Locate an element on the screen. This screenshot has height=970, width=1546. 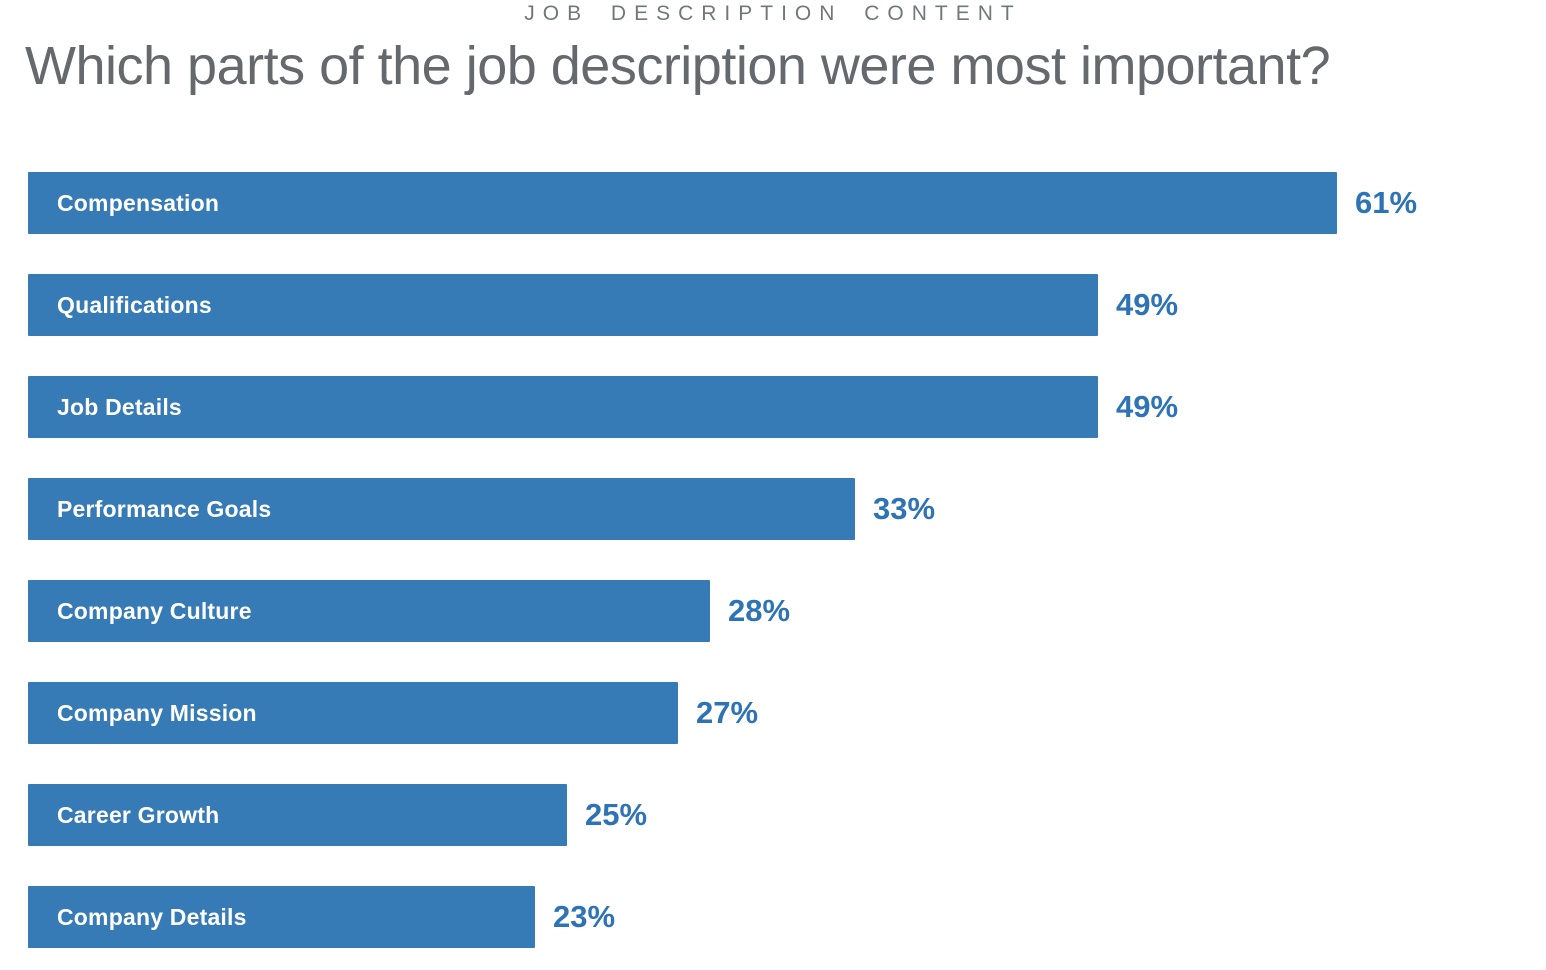
bar-value: 28% is located at coordinates (759, 610).